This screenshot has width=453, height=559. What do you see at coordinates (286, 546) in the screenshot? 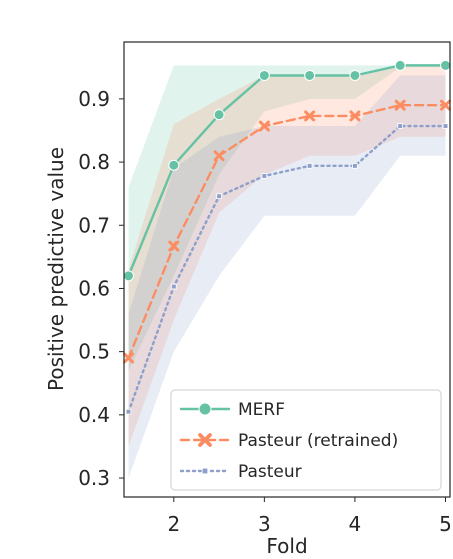
I see `x-axis-label: Fold` at bounding box center [286, 546].